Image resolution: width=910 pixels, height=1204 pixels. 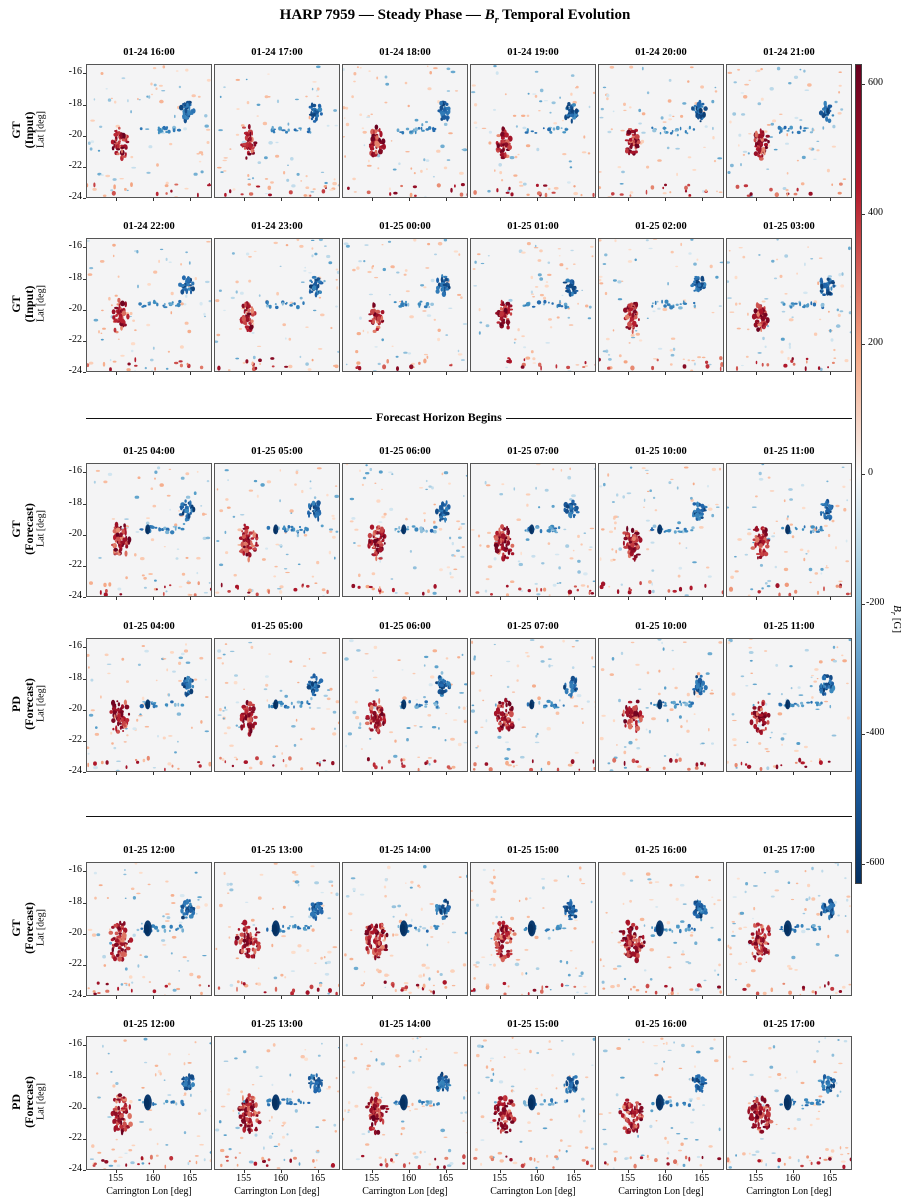 What do you see at coordinates (500, 373) in the screenshot?
I see `x-tick-mark` at bounding box center [500, 373].